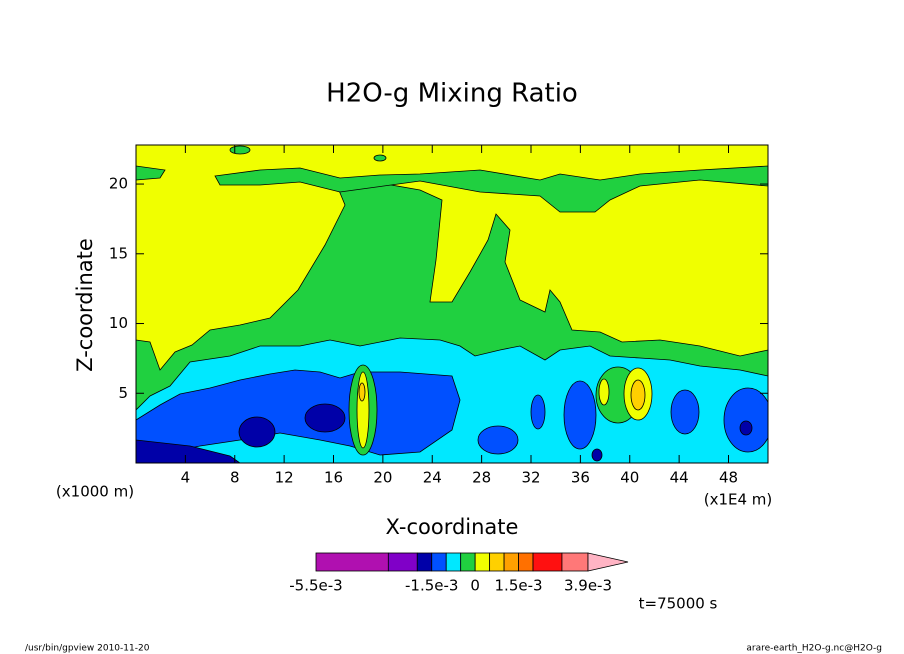  I want to click on y-unit: (x1000 m), so click(95, 492).